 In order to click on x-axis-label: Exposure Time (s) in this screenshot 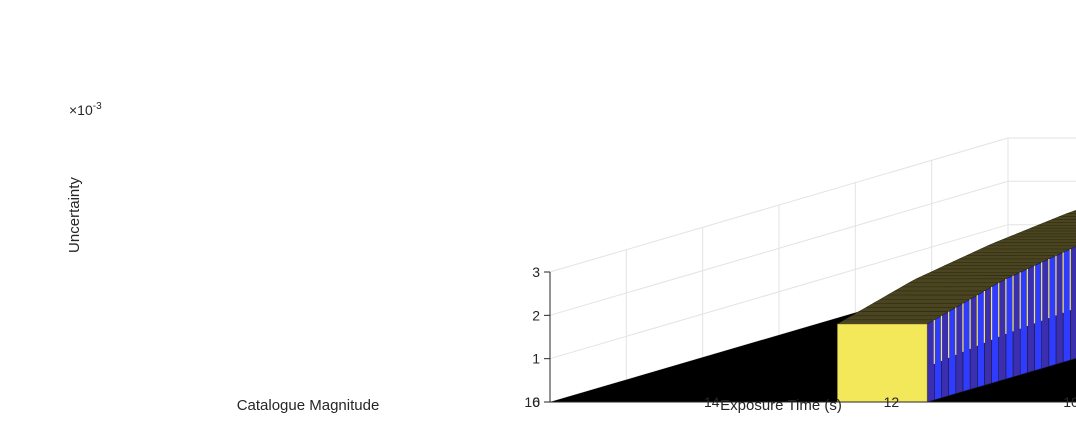, I will do `click(781, 405)`.